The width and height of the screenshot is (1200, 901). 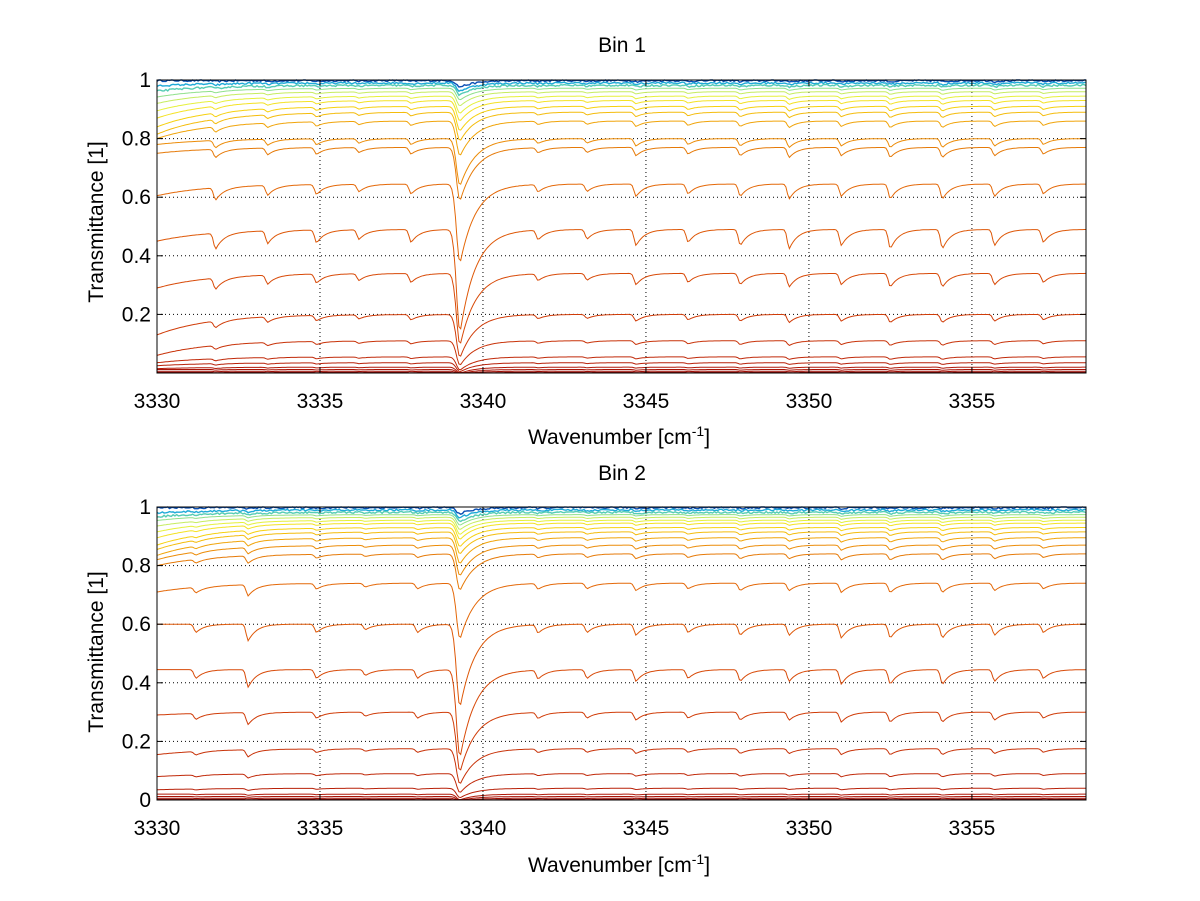 What do you see at coordinates (145, 800) in the screenshot?
I see `y-tick-label: 0` at bounding box center [145, 800].